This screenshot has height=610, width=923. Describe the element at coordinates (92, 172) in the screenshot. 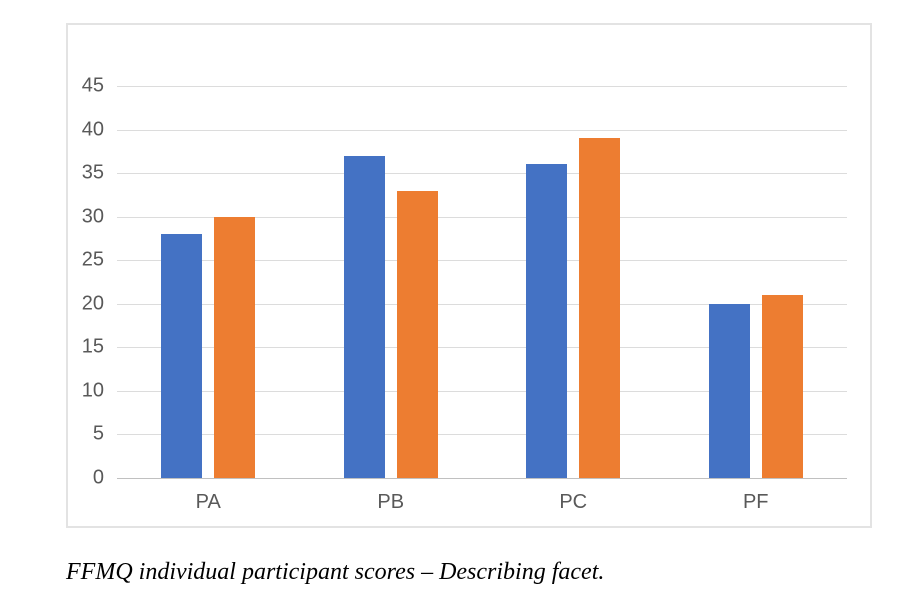

I see `y-tick-label: 35` at that location.